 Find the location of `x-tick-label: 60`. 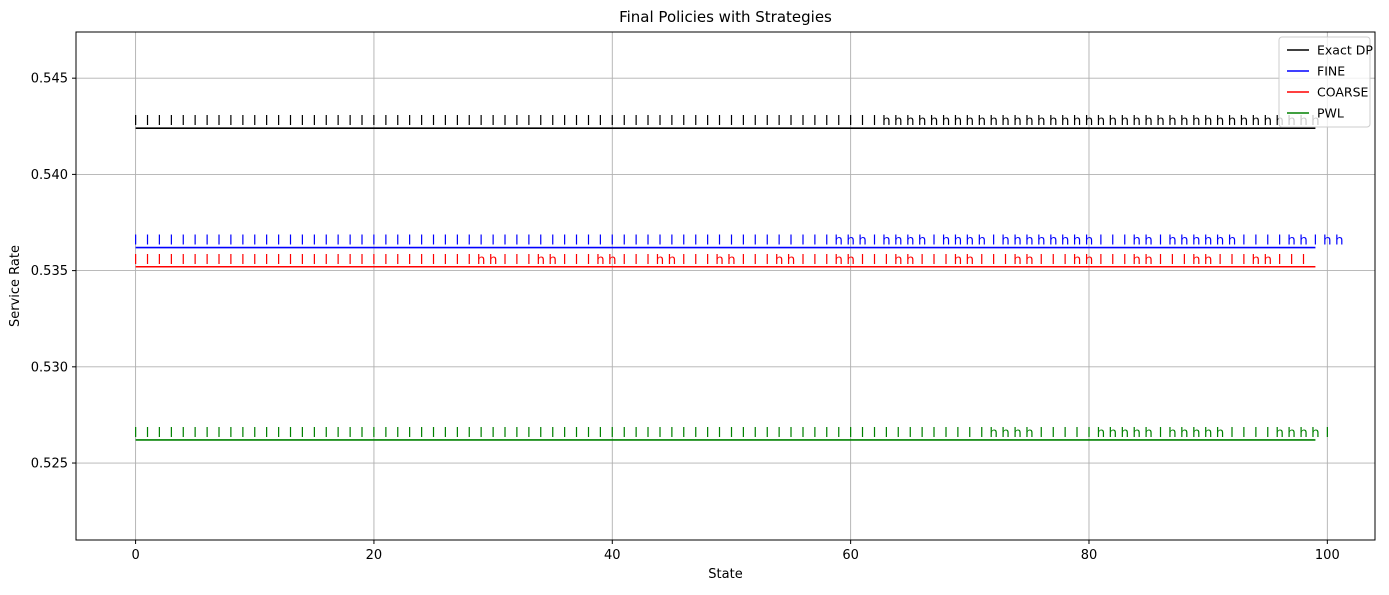

x-tick-label: 60 is located at coordinates (850, 555).